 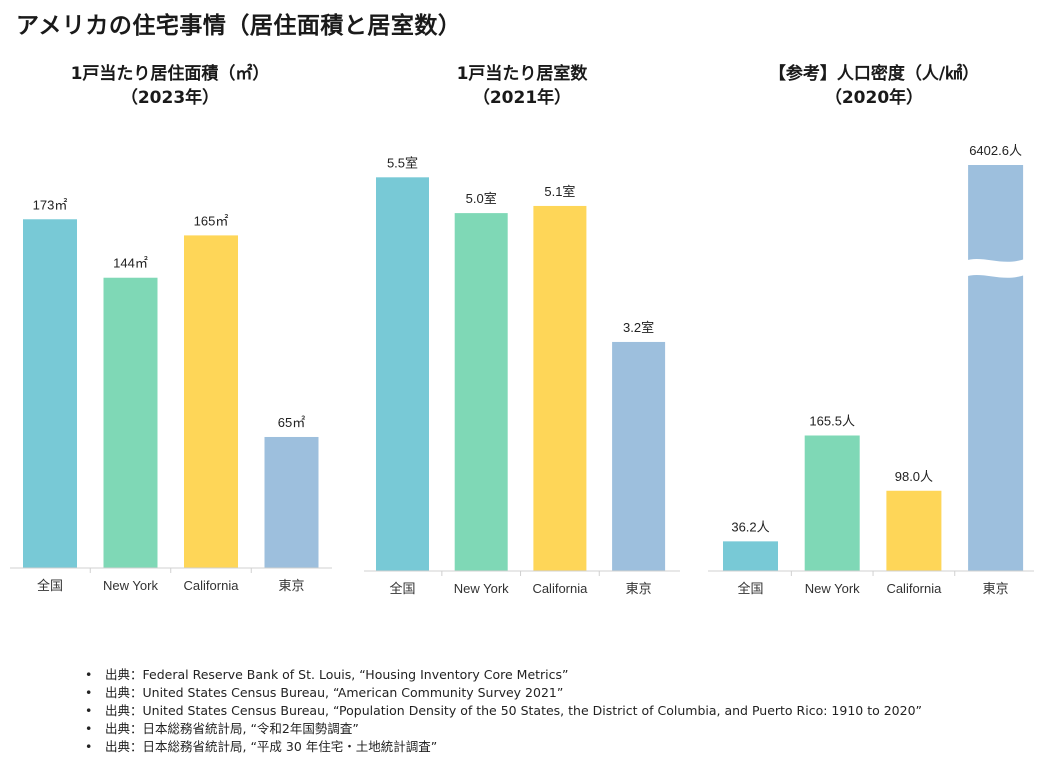 I want to click on data-label-tokyo: 3.2室, so click(x=638, y=327).